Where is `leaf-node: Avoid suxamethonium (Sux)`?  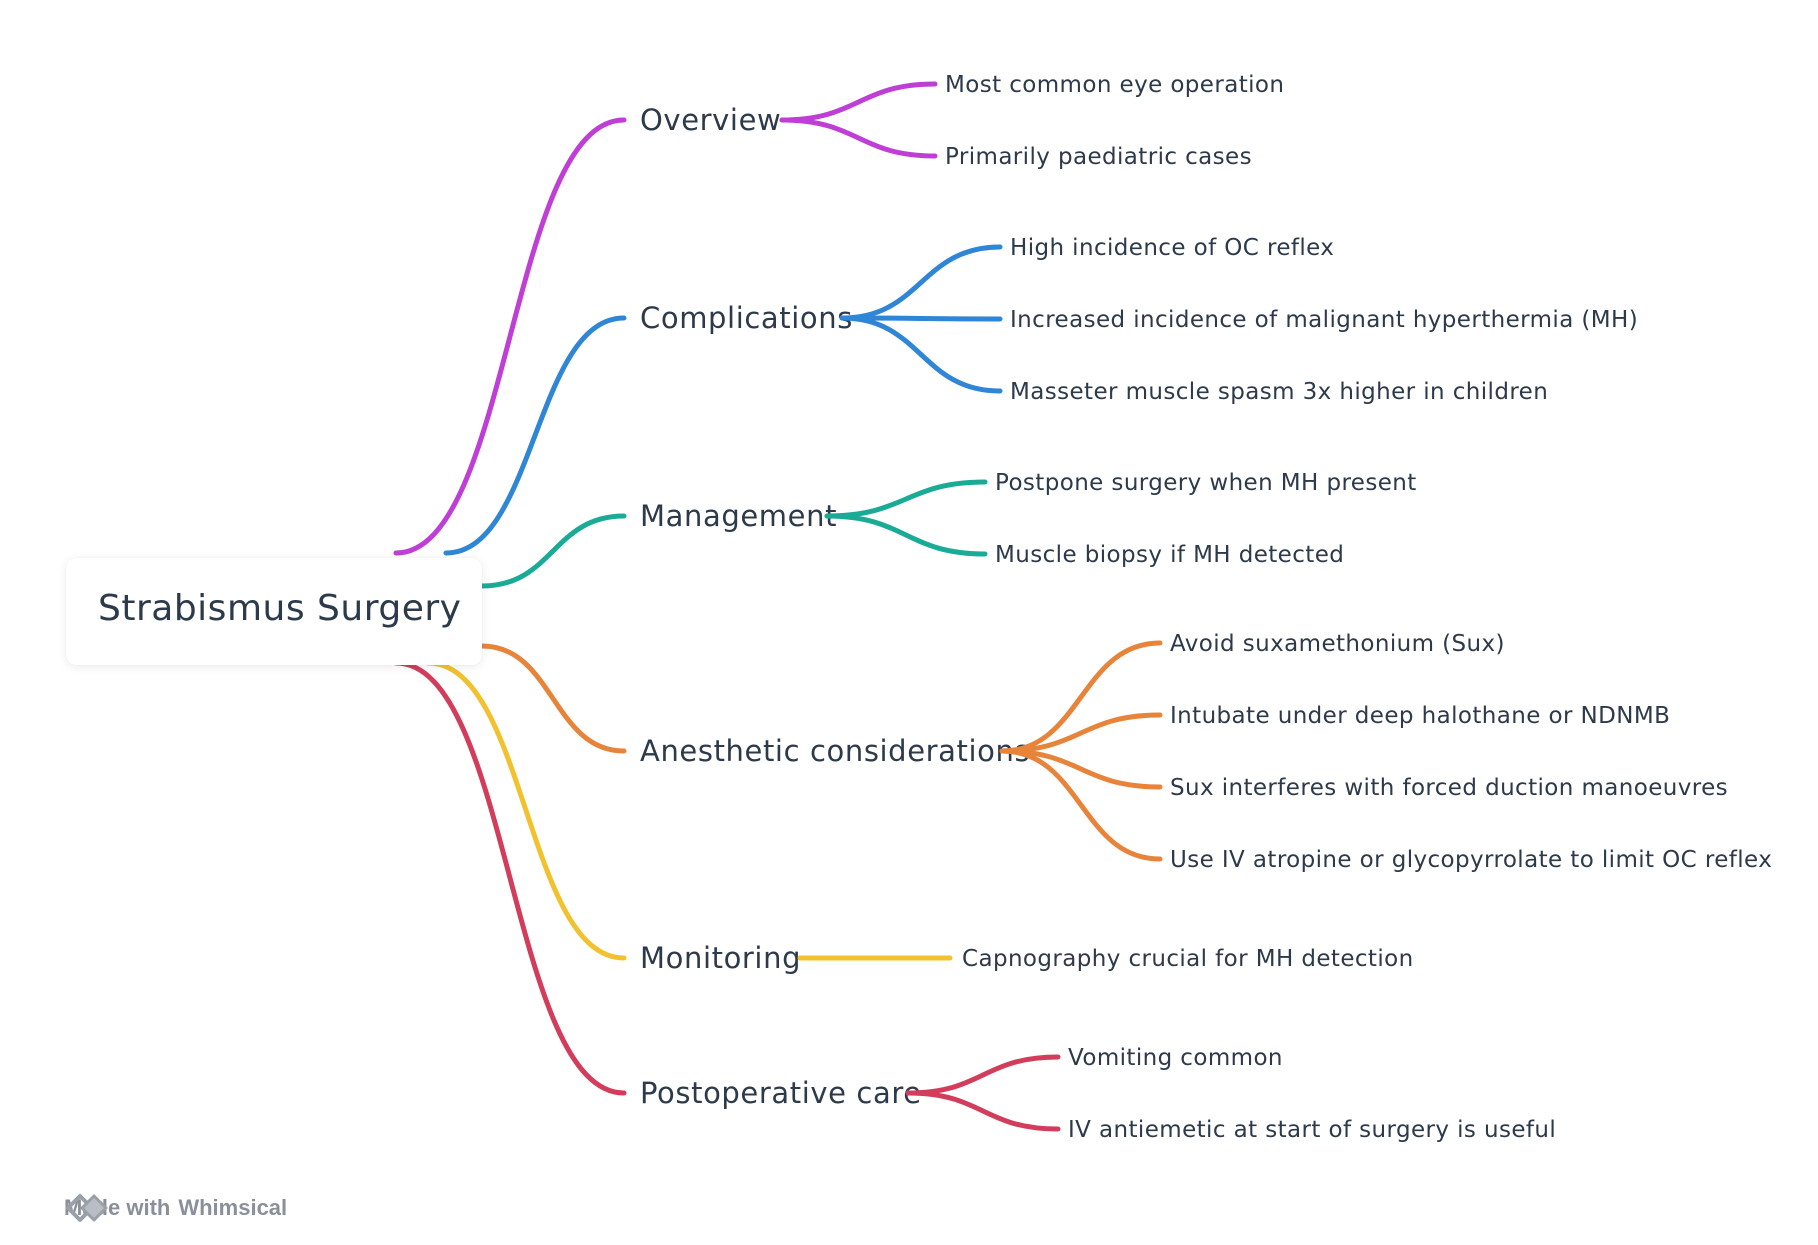
leaf-node: Avoid suxamethonium (Sux) is located at coordinates (1337, 644).